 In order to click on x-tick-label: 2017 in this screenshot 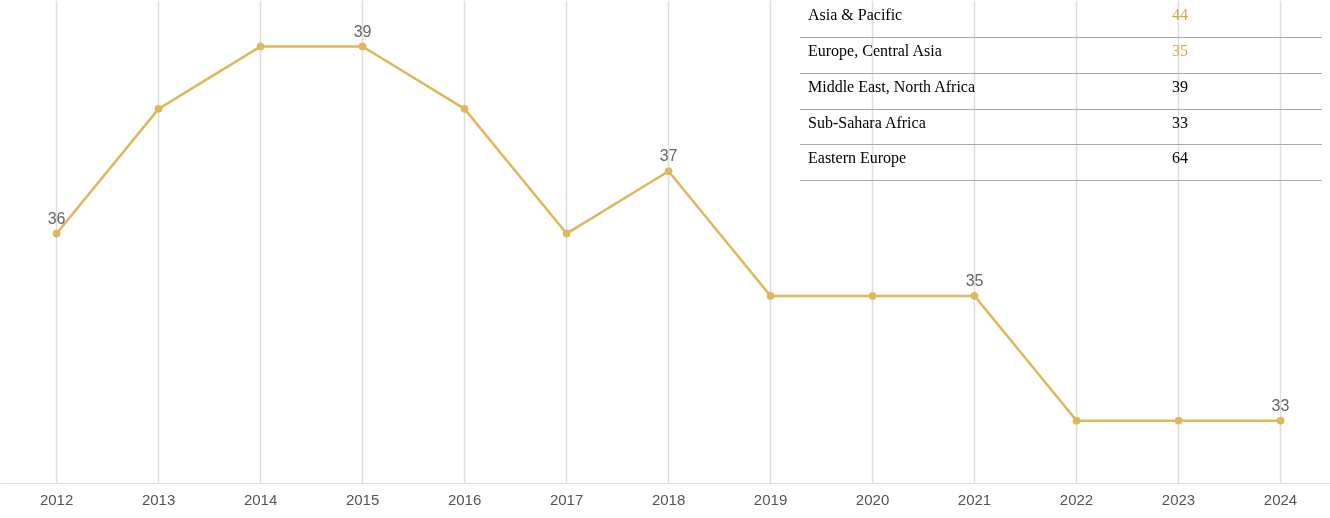, I will do `click(566, 499)`.